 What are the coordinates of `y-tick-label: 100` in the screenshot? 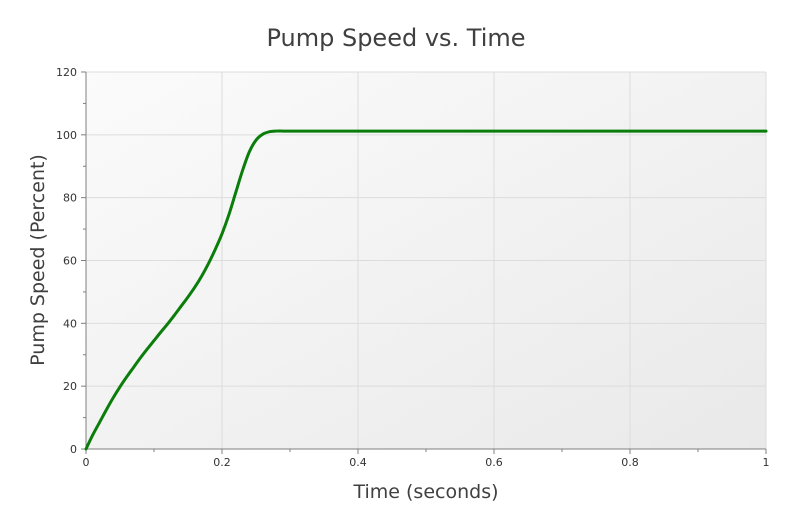 It's located at (66, 135).